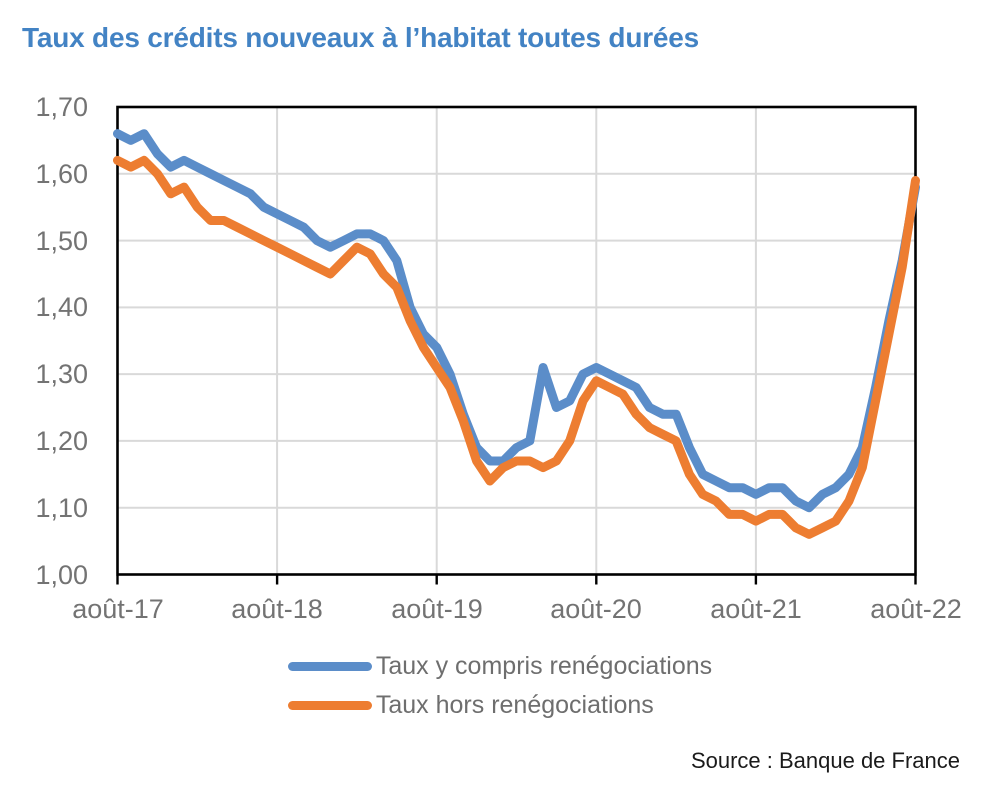  I want to click on y-tick-label: 1,40, so click(61, 307).